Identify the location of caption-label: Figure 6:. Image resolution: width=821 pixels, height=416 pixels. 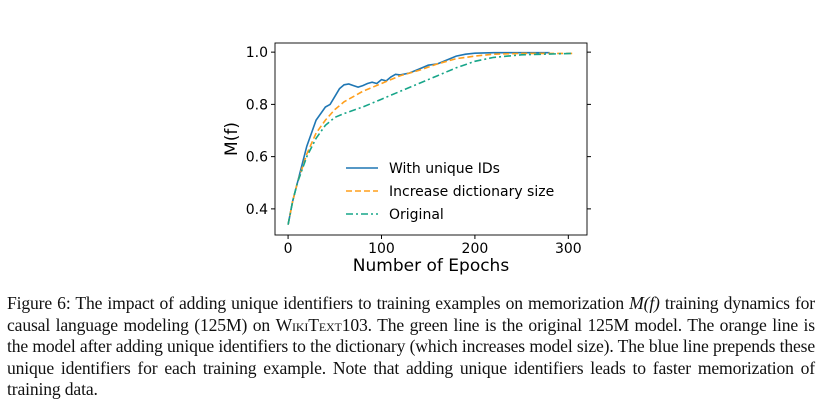
(39, 303).